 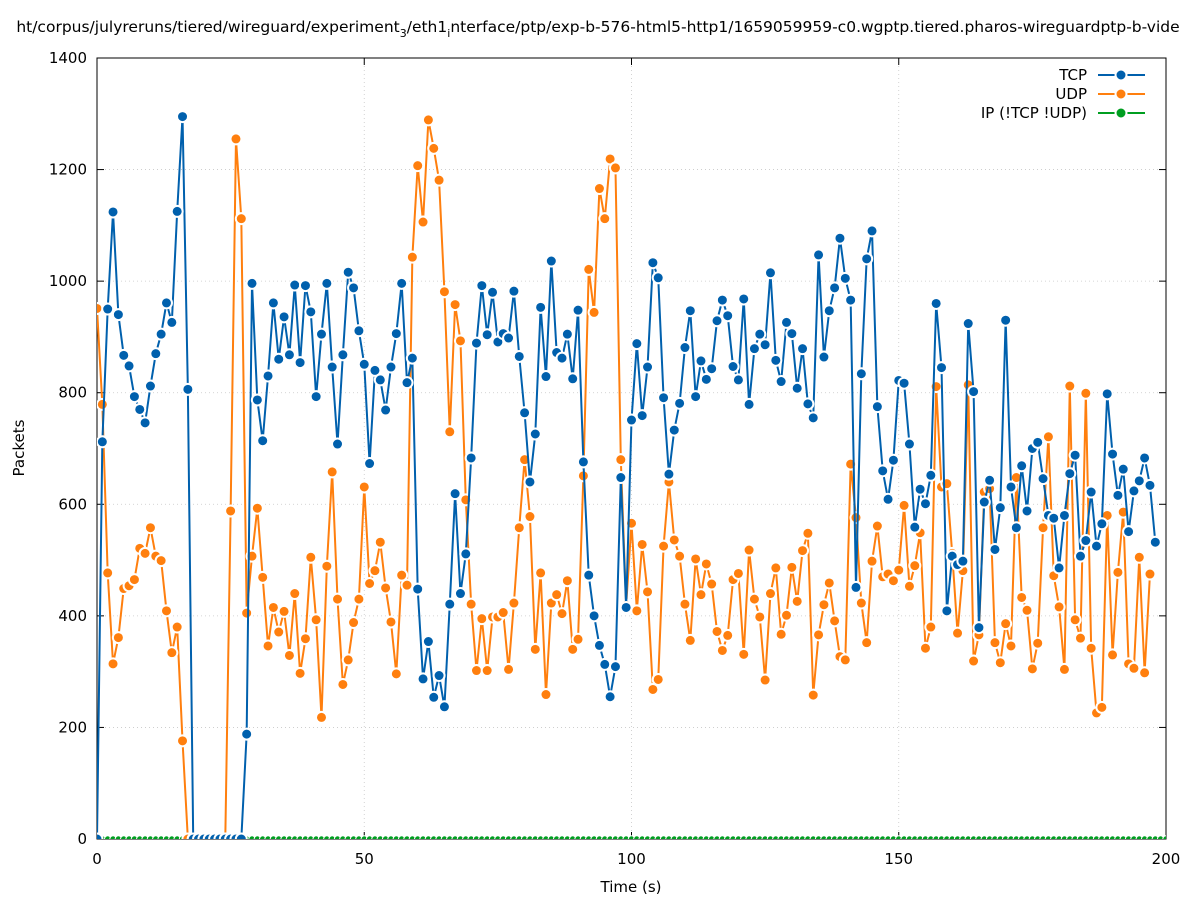 What do you see at coordinates (72, 616) in the screenshot?
I see `y-tick-label-2: 400` at bounding box center [72, 616].